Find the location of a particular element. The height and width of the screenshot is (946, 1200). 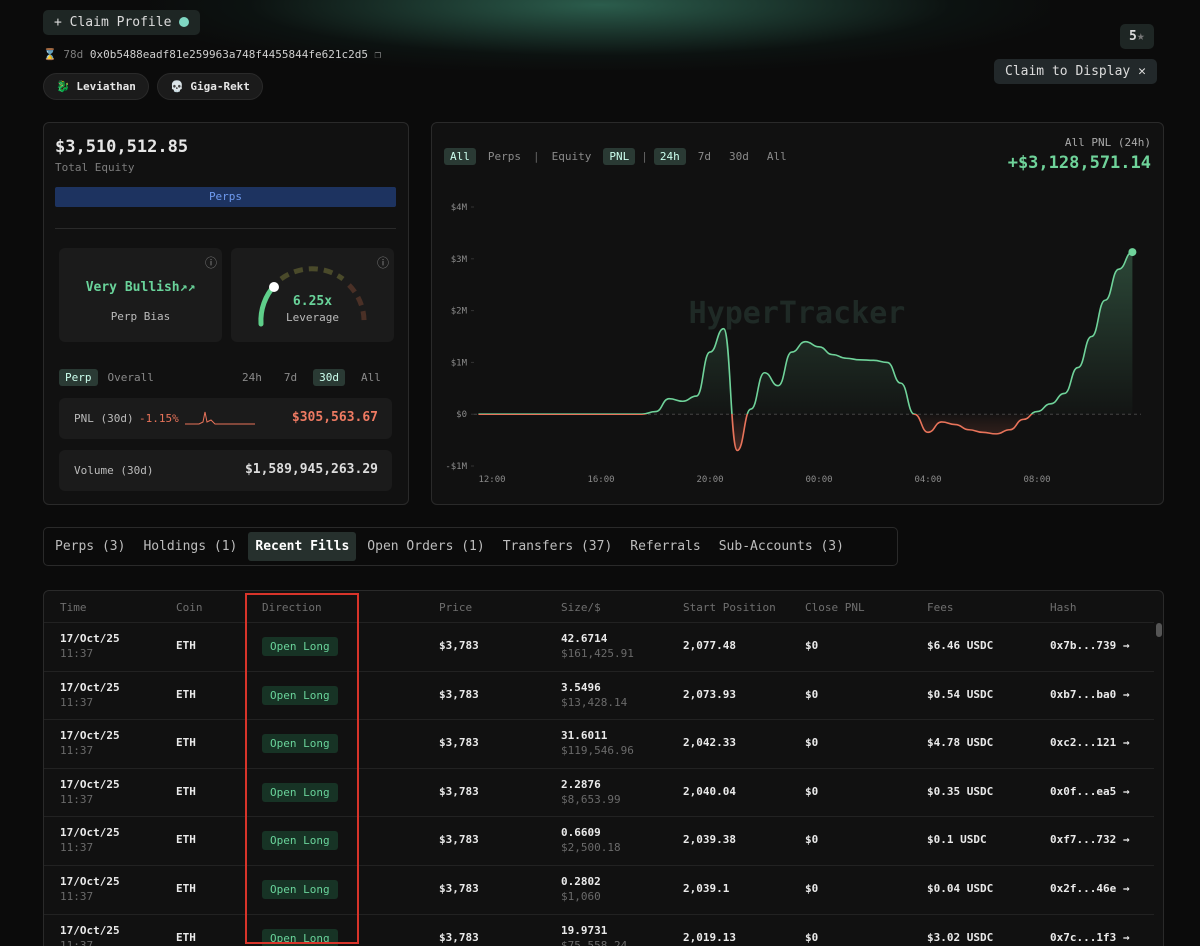

size-usd: $8,653.99 is located at coordinates (591, 799).